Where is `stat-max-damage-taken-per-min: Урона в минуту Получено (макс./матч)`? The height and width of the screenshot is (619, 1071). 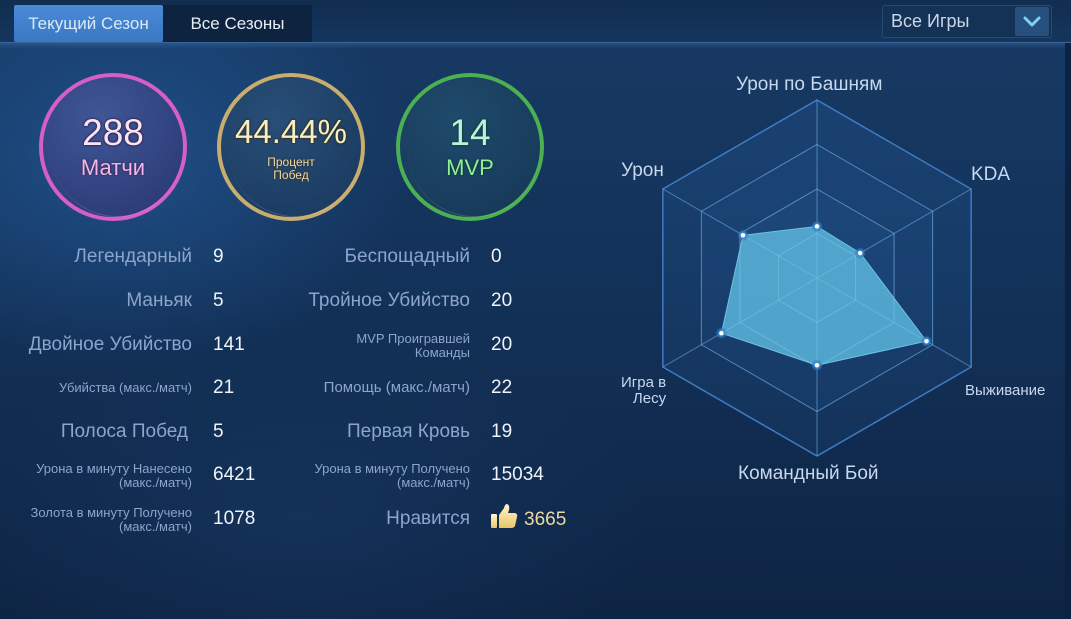 stat-max-damage-taken-per-min: Урона в минуту Получено (макс./матч) is located at coordinates (355, 476).